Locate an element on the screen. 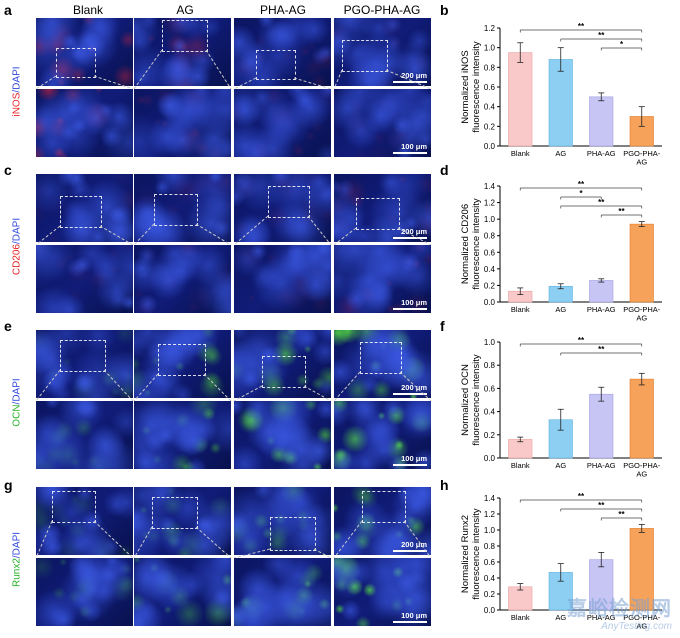 The height and width of the screenshot is (638, 680). micrograph-inos-bottom-ag is located at coordinates (182, 123).